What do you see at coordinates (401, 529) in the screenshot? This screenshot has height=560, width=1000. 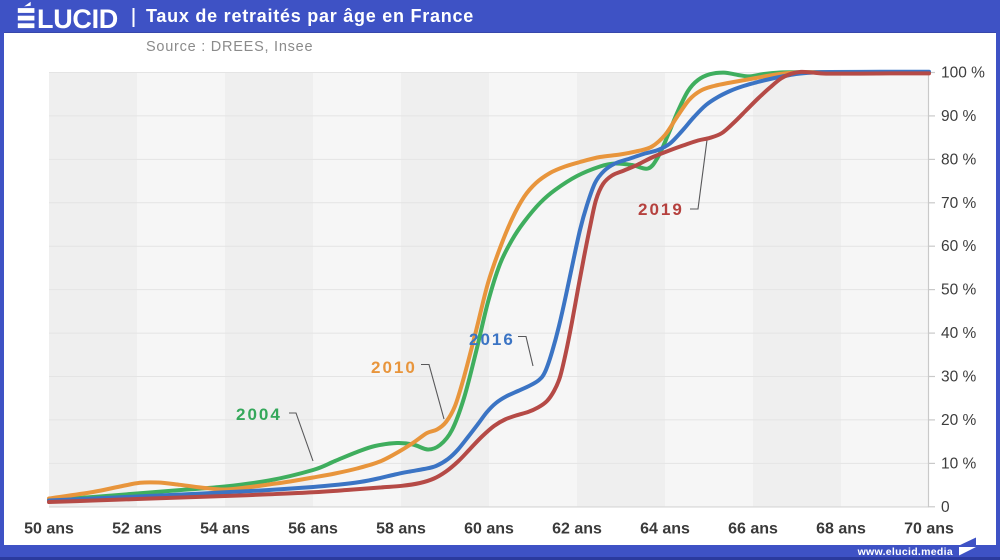 I see `svg-text: 58 ans` at bounding box center [401, 529].